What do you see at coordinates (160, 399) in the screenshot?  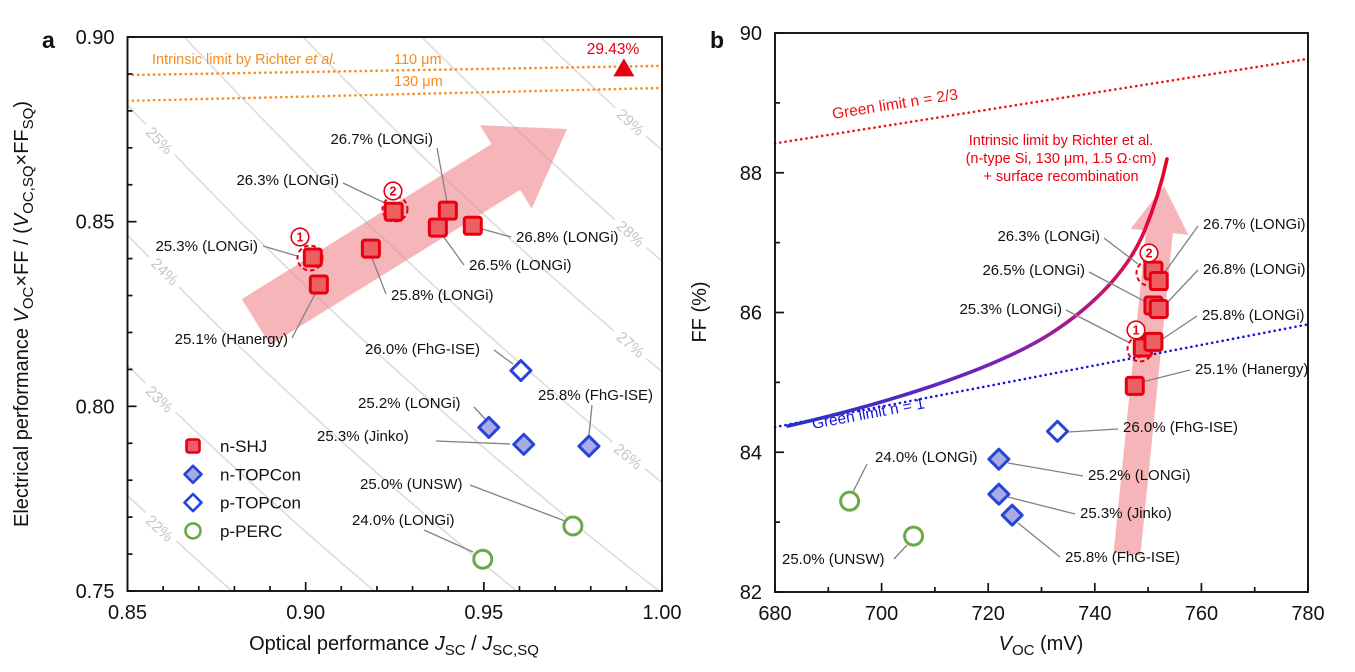 I see `contour-label-23: 23%` at bounding box center [160, 399].